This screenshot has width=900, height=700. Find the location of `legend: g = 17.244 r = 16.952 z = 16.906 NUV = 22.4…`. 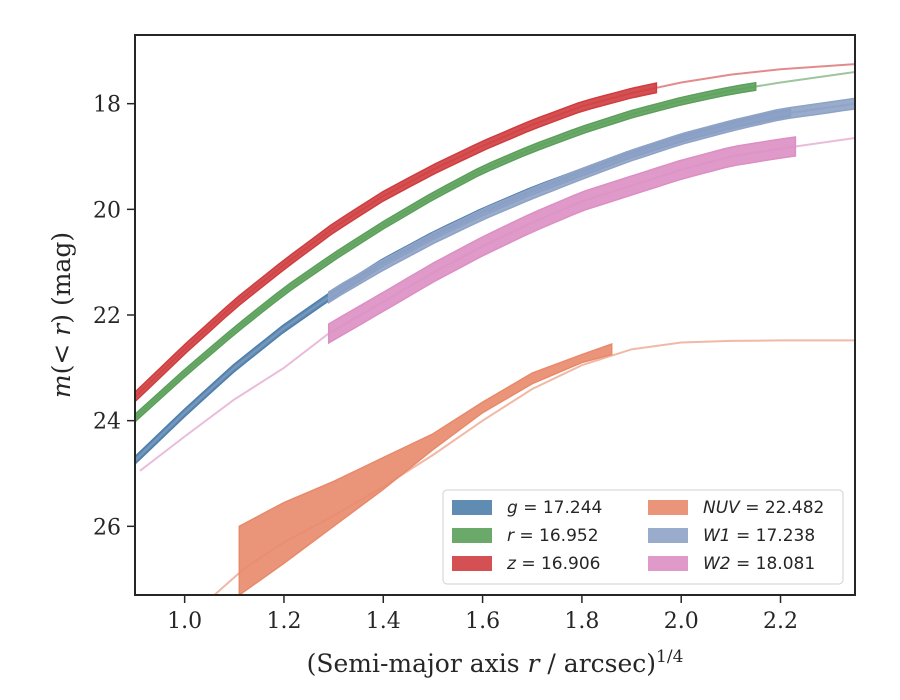

legend: g = 17.244 r = 16.952 z = 16.906 NUV = 22.4… is located at coordinates (643, 537).